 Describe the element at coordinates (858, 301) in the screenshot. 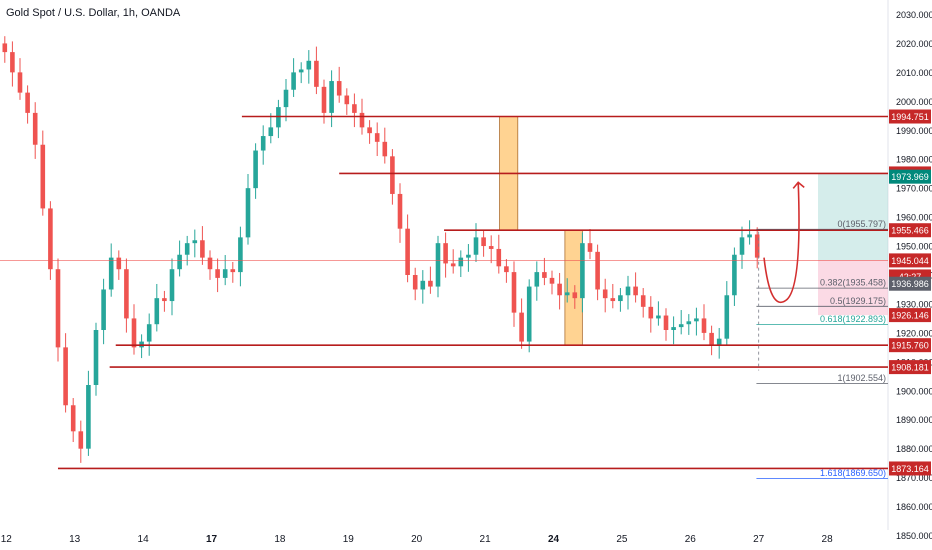

I see `fib-level-label: 0.5(1929.175)` at that location.